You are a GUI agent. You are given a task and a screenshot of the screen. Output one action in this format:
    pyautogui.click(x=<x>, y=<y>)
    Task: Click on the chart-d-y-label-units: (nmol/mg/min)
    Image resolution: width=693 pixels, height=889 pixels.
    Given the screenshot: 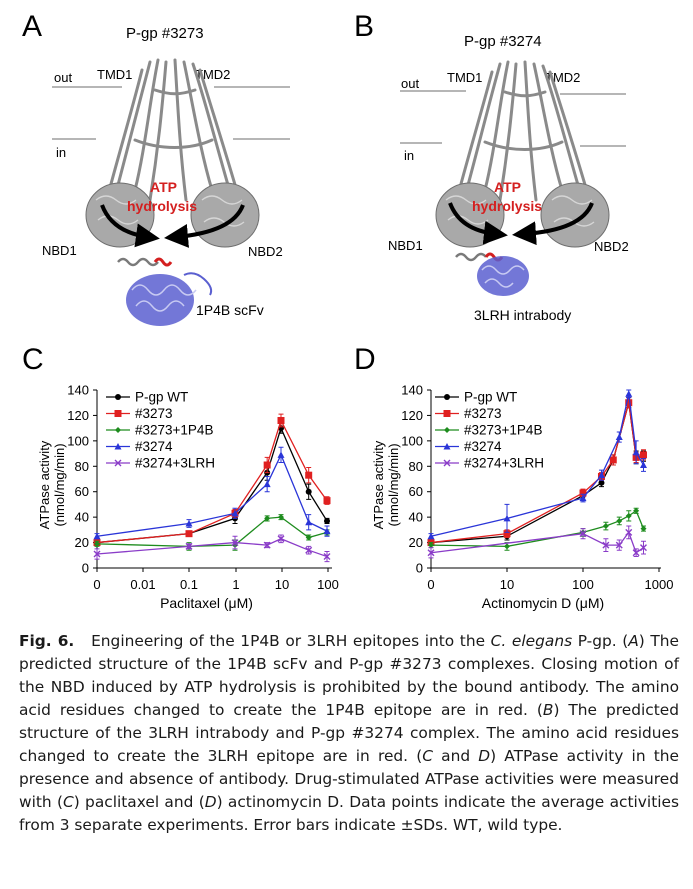 What is the action you would take?
    pyautogui.click(x=393, y=484)
    